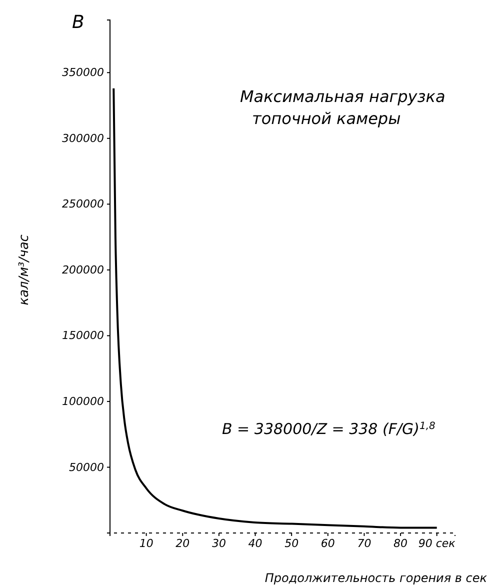 This screenshot has height=588, width=495. What do you see at coordinates (83, 204) in the screenshot?
I see `y-tick-label: 250000` at bounding box center [83, 204].